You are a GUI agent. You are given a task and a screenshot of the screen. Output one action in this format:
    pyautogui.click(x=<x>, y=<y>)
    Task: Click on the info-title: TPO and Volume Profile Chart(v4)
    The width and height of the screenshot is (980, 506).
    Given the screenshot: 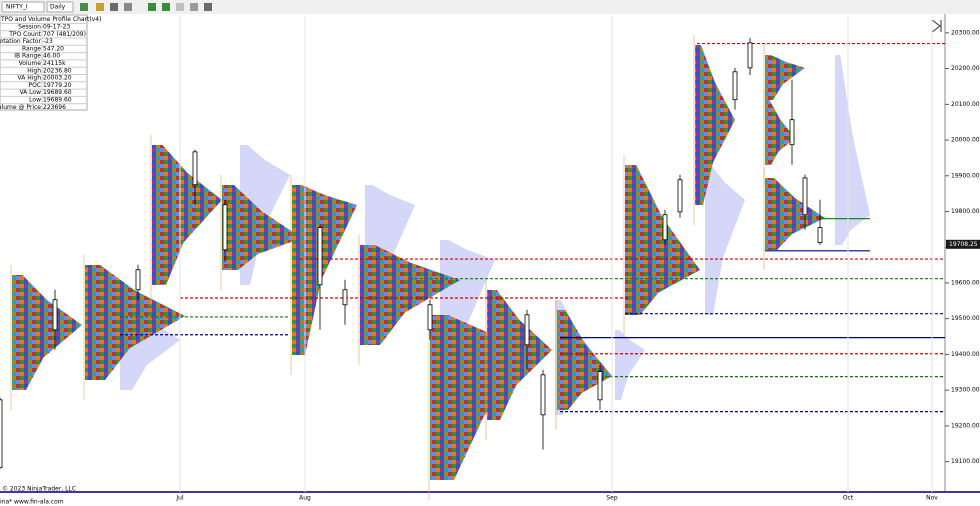 What is the action you would take?
    pyautogui.click(x=50, y=19)
    